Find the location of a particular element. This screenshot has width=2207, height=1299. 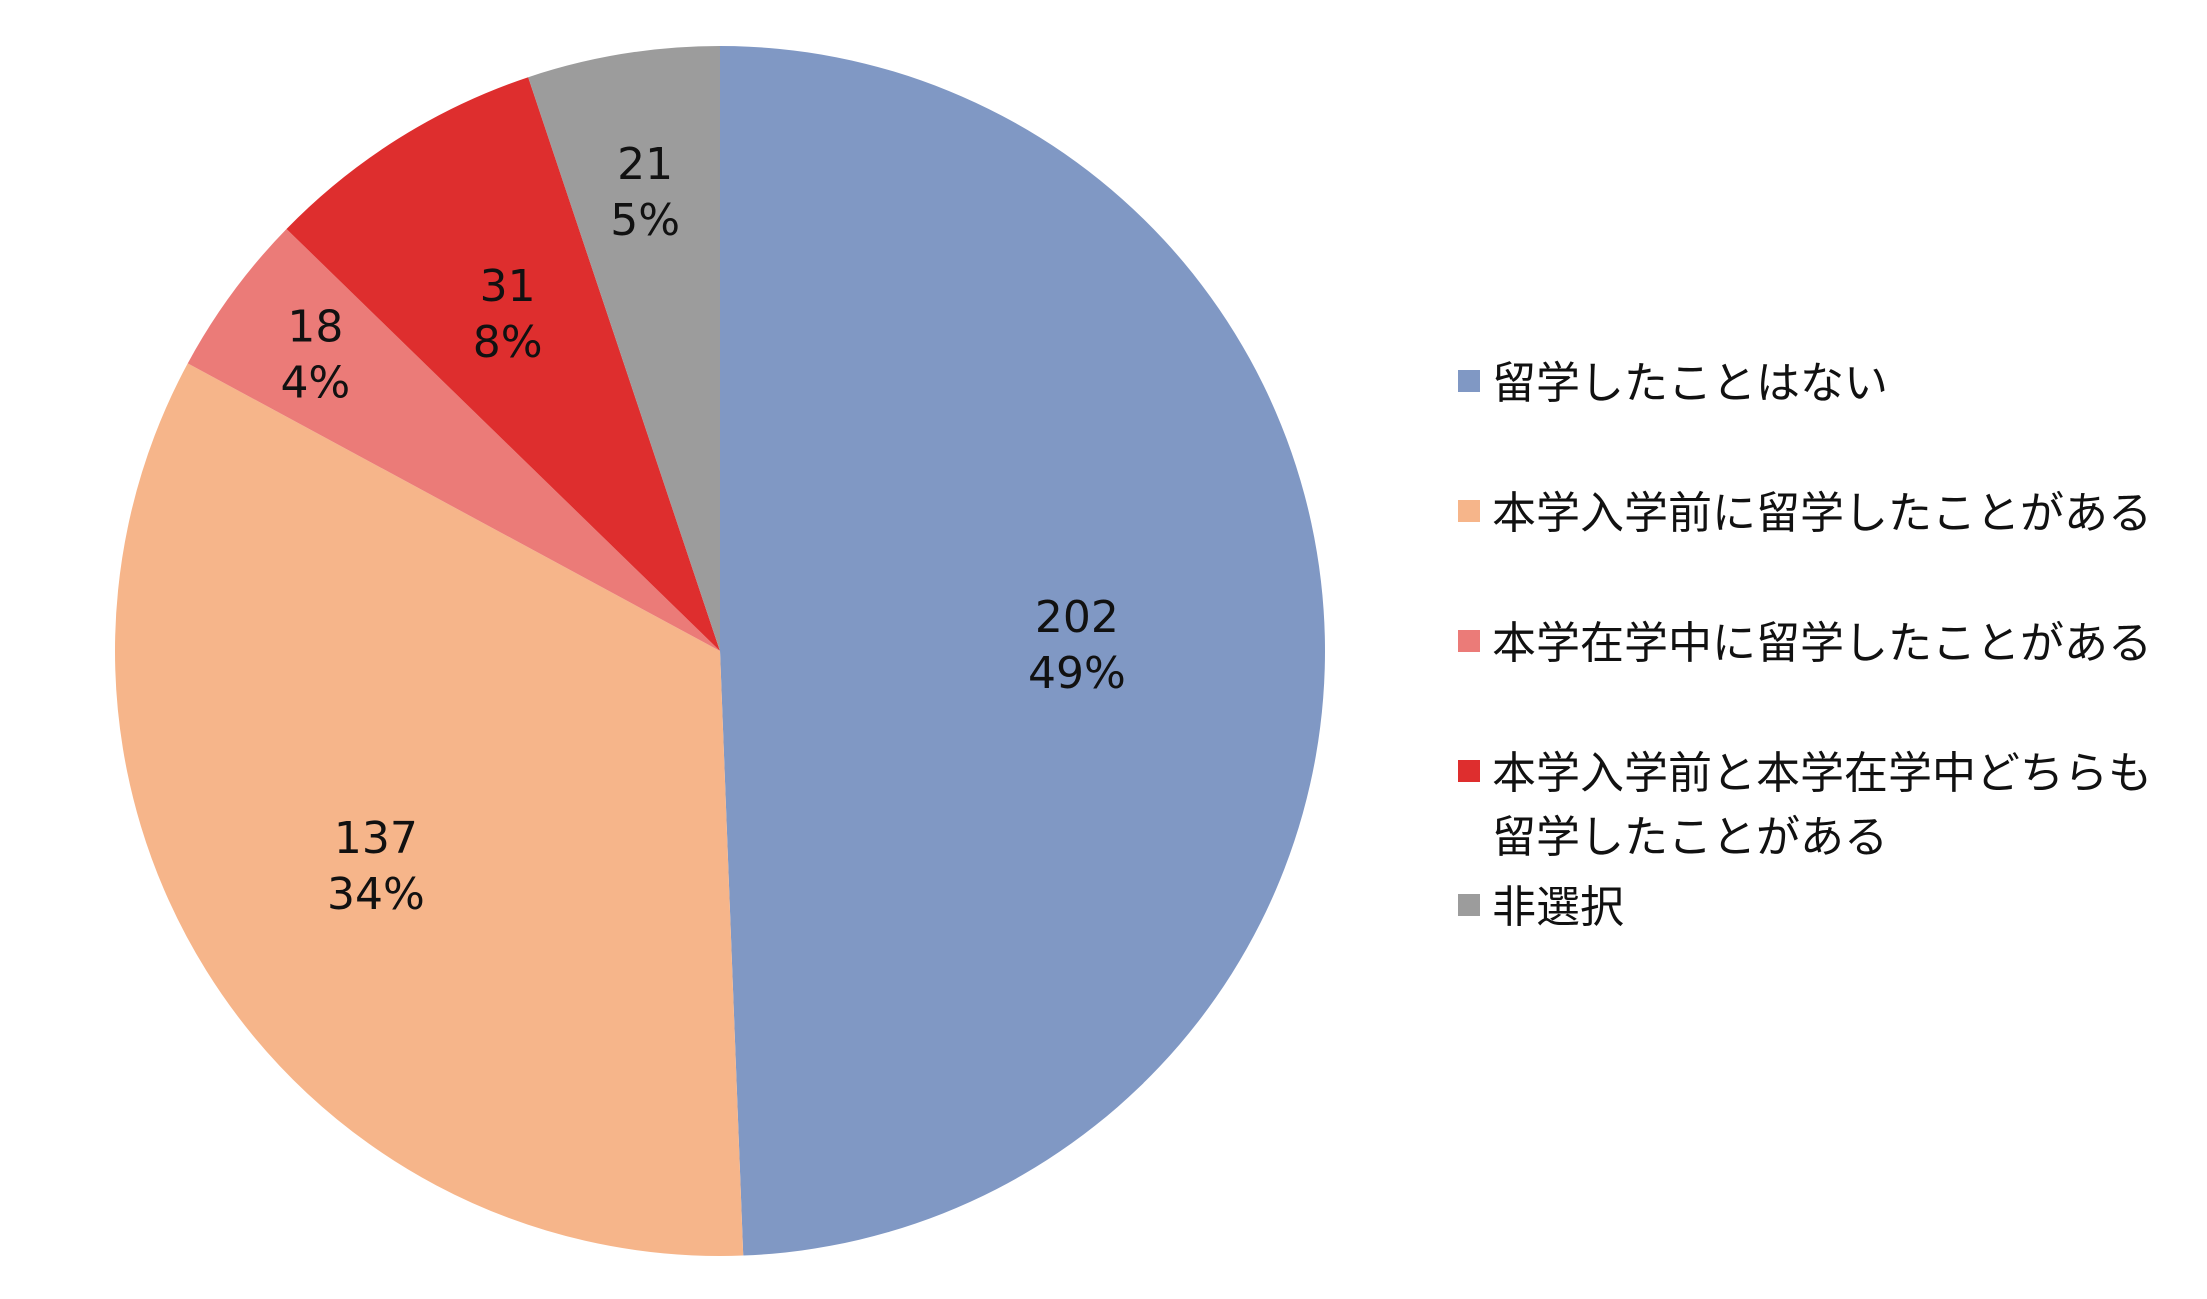

legend-item-during-enrollment: 本学在学中に留学したことがある is located at coordinates (1828, 644).